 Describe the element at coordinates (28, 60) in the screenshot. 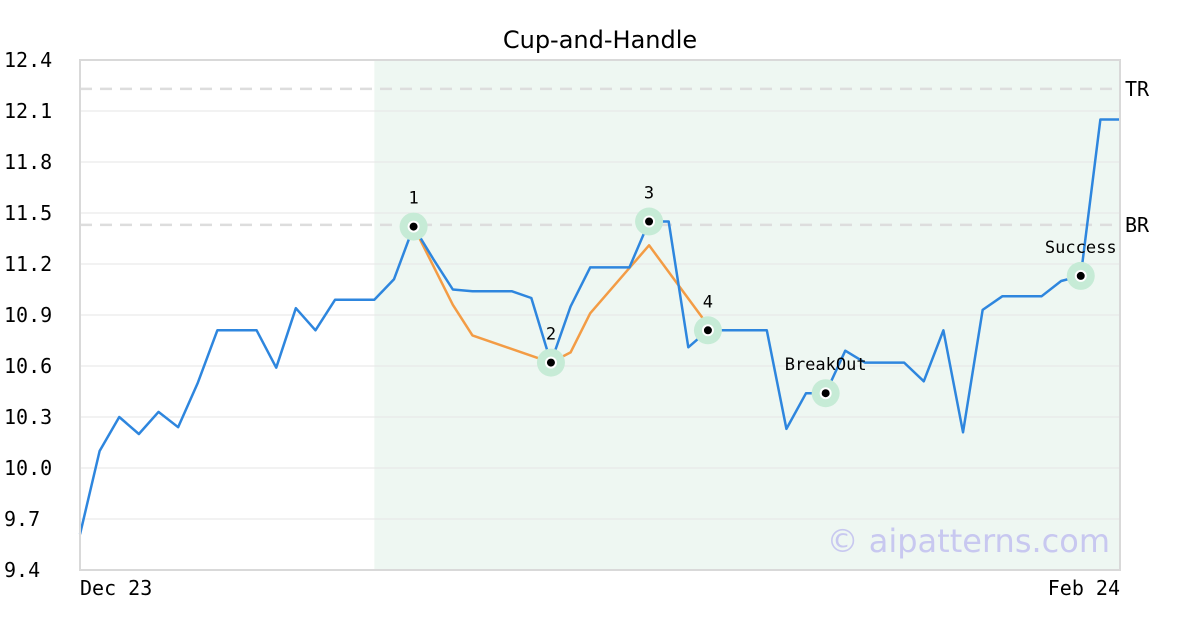

I see `y-tick-label: 12.4` at that location.